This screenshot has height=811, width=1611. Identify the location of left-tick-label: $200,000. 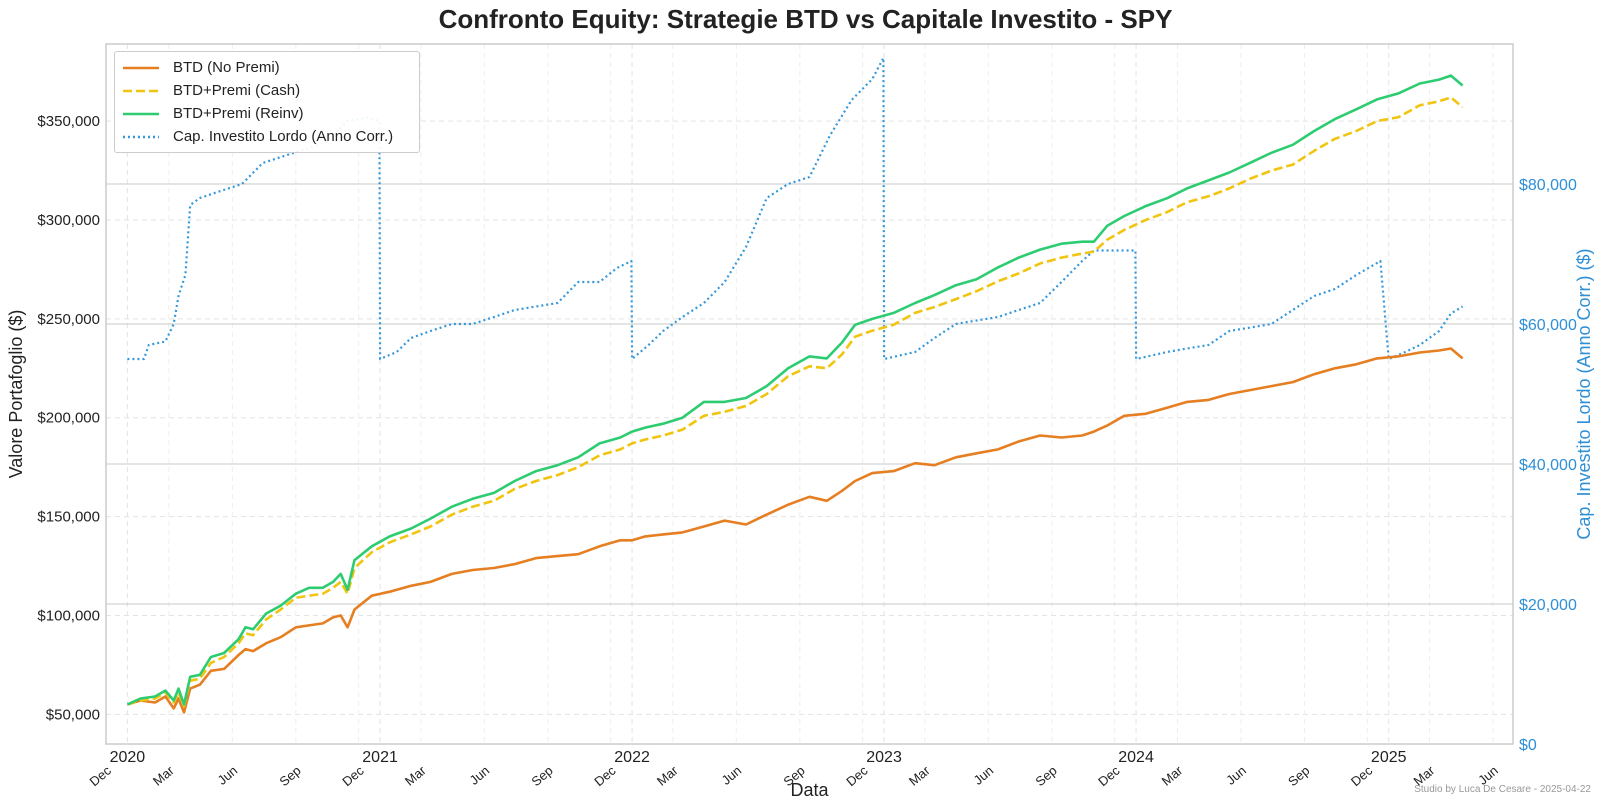
(68, 418).